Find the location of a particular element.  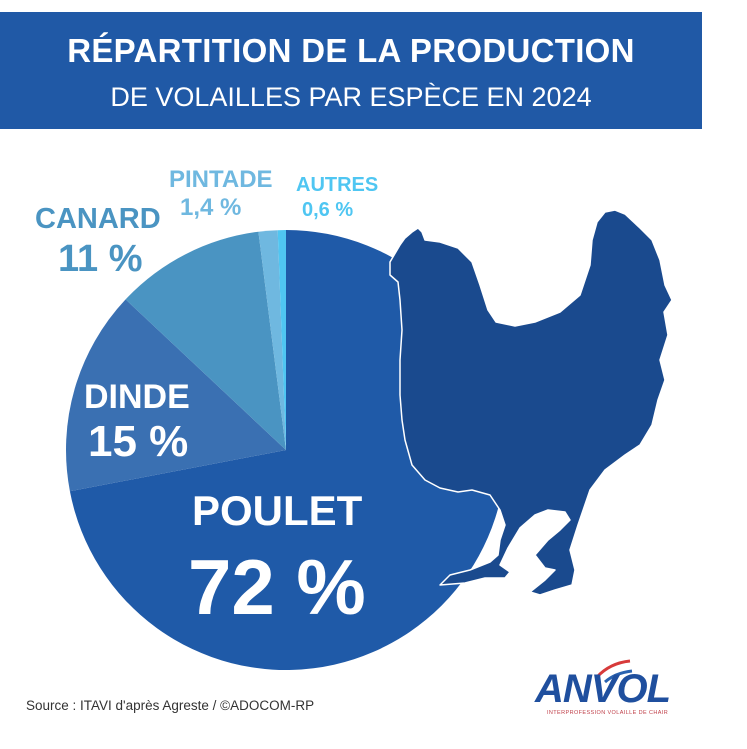

label-autres-value: 0,6 % is located at coordinates (328, 210).